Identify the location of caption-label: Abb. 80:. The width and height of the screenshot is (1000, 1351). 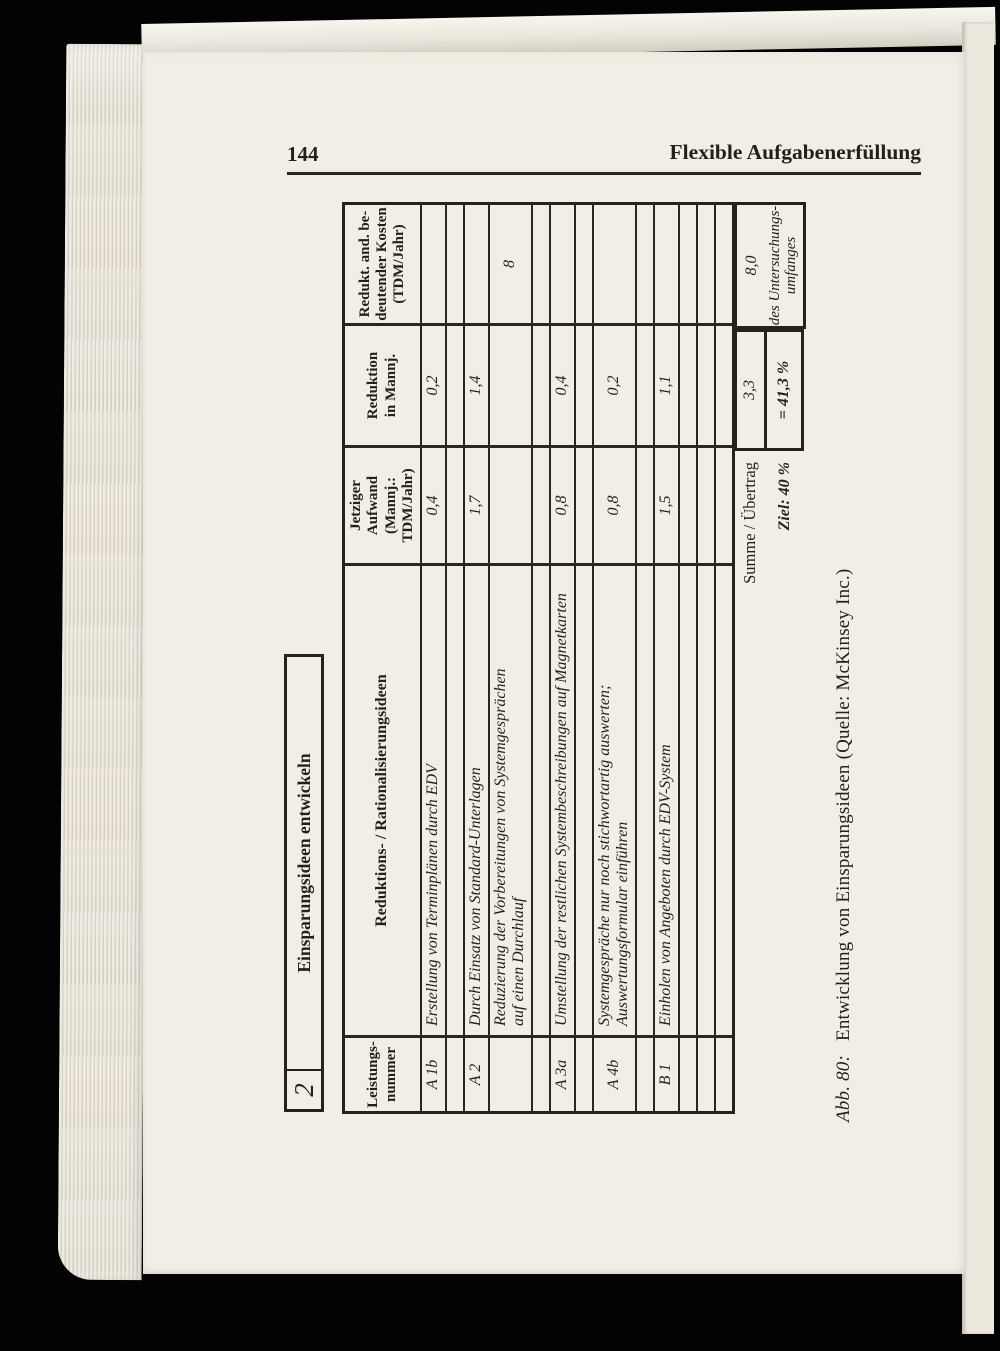
(843, 1088).